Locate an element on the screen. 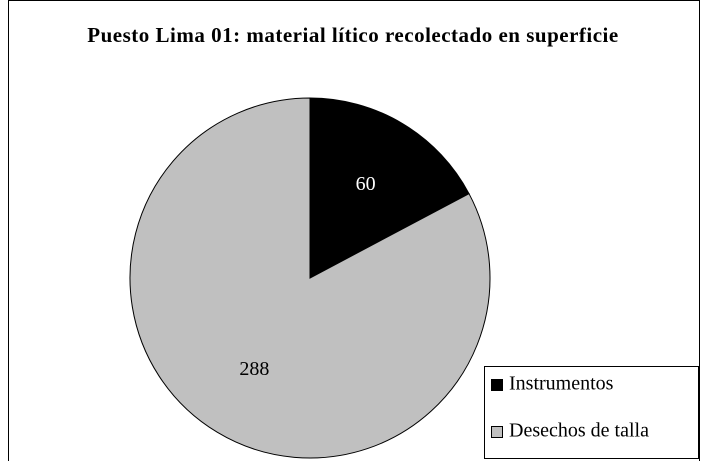 This screenshot has height=461, width=706. legend-label: Desechos de talla is located at coordinates (579, 431).